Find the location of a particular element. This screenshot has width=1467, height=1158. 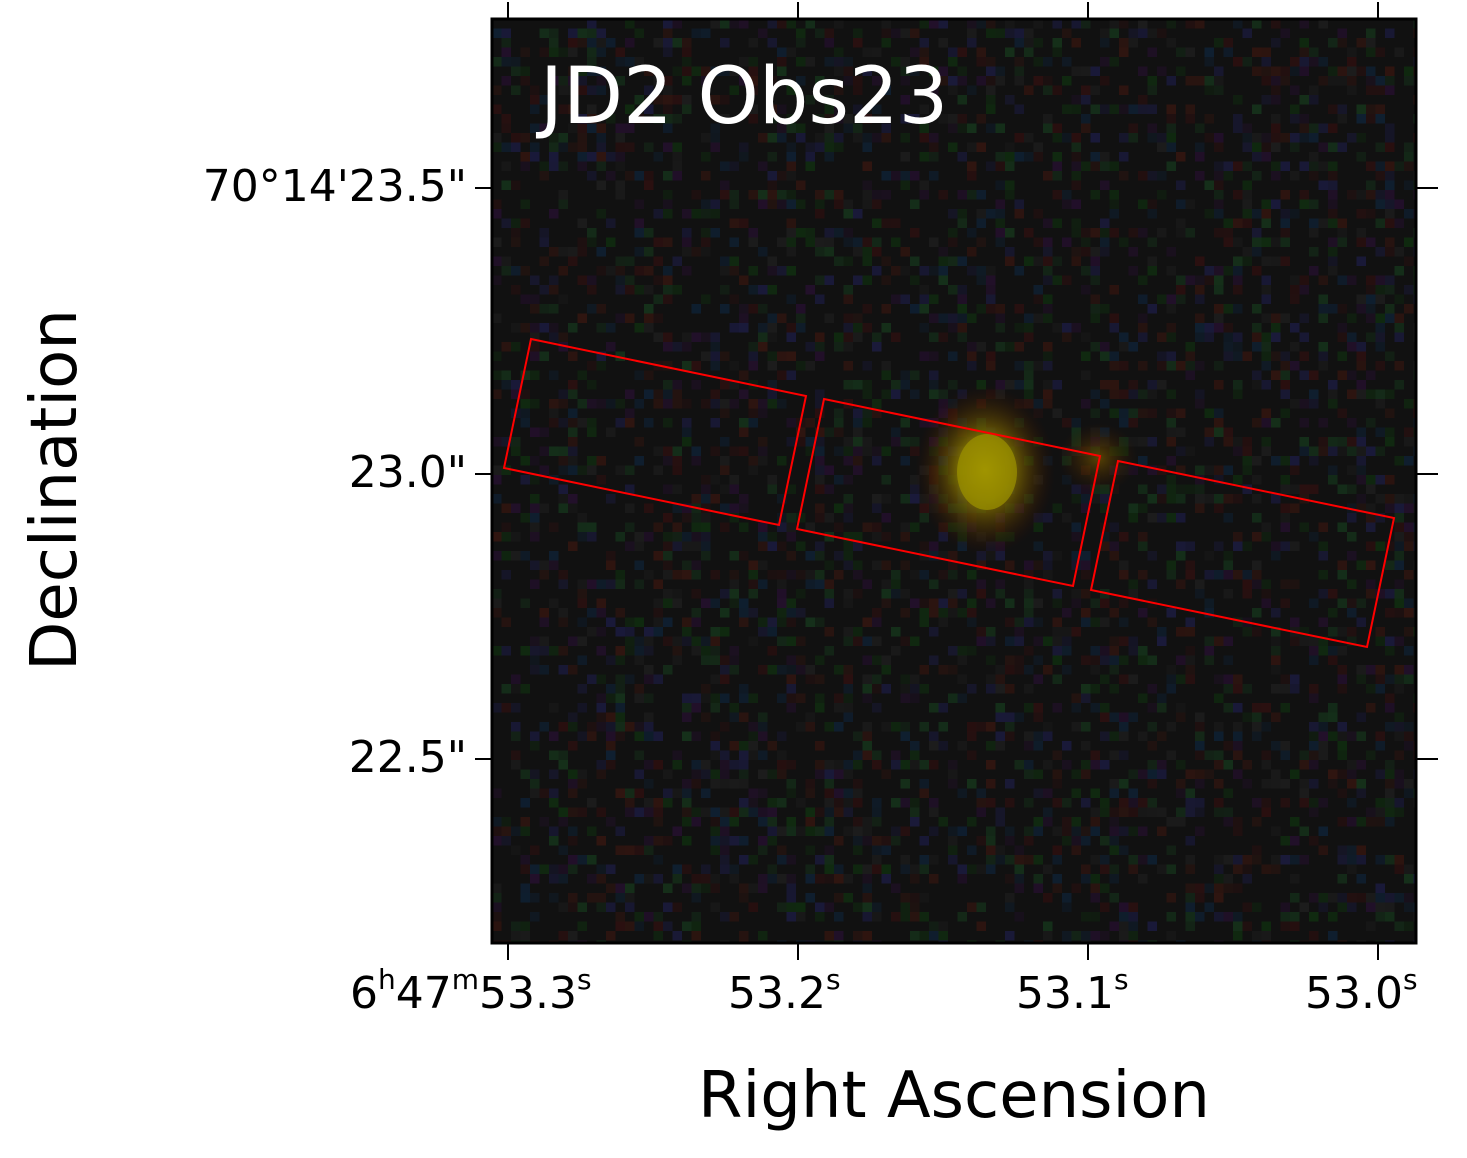

y-ticks-right is located at coordinates (1427, 473).